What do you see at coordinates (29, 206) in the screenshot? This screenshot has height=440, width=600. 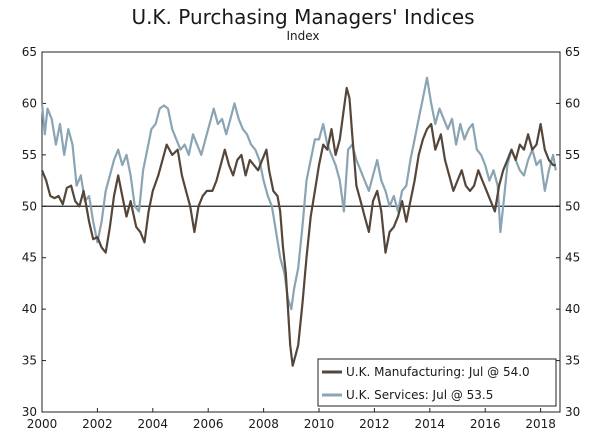 I see `y-tick-label-left: 50` at bounding box center [29, 206].